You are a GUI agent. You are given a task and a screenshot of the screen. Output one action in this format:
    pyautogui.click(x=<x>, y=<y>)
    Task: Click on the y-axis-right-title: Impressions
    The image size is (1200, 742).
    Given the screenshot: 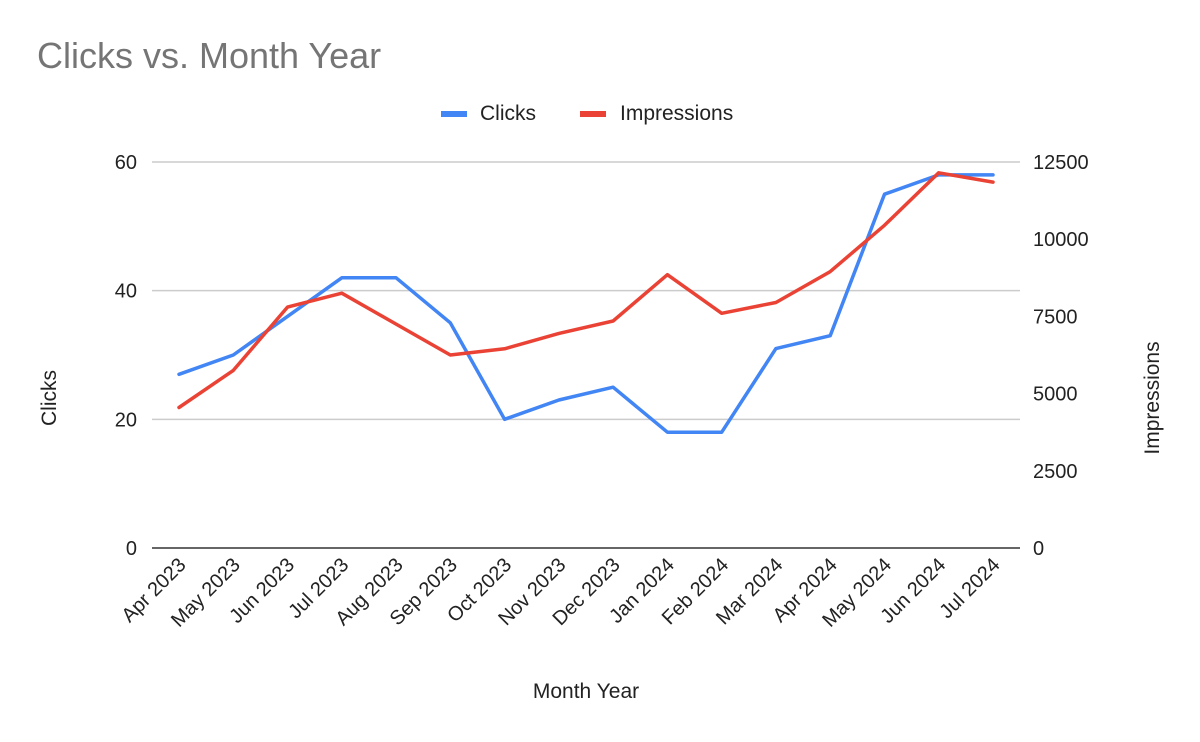 What is the action you would take?
    pyautogui.click(x=1152, y=397)
    